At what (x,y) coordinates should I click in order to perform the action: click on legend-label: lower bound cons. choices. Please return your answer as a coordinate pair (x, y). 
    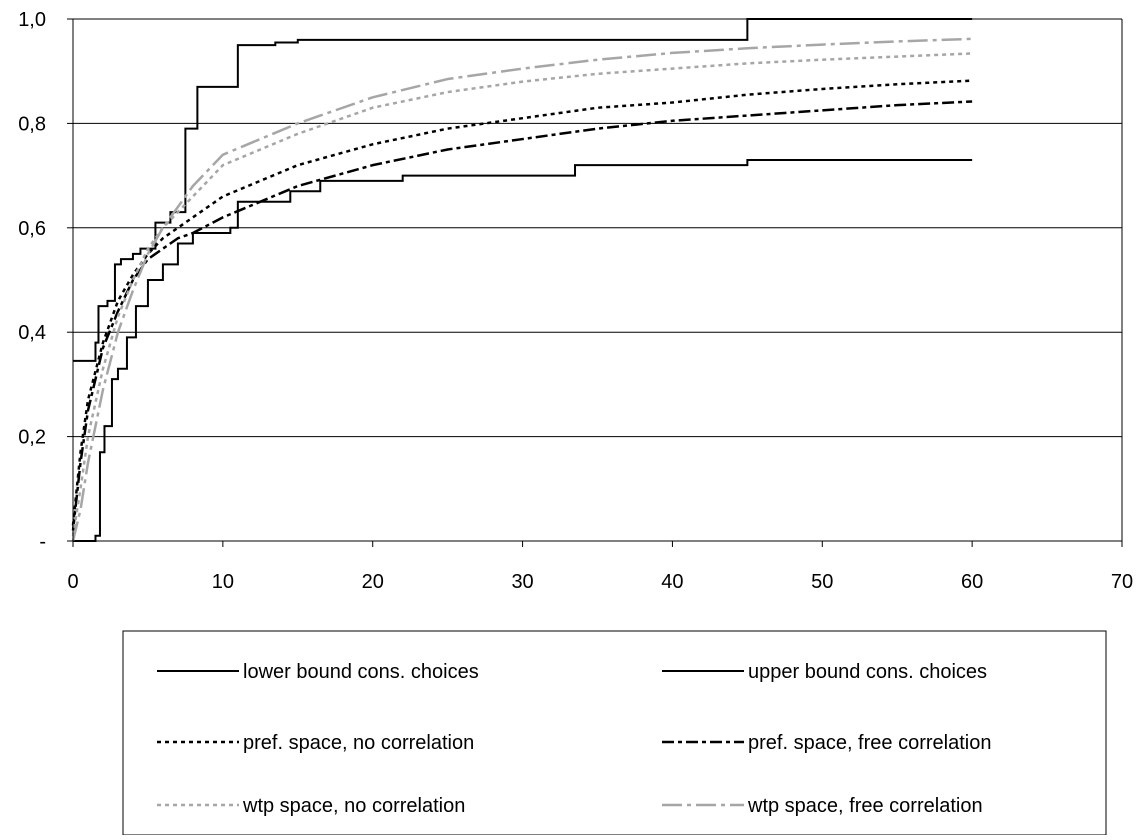
    Looking at the image, I should click on (361, 672).